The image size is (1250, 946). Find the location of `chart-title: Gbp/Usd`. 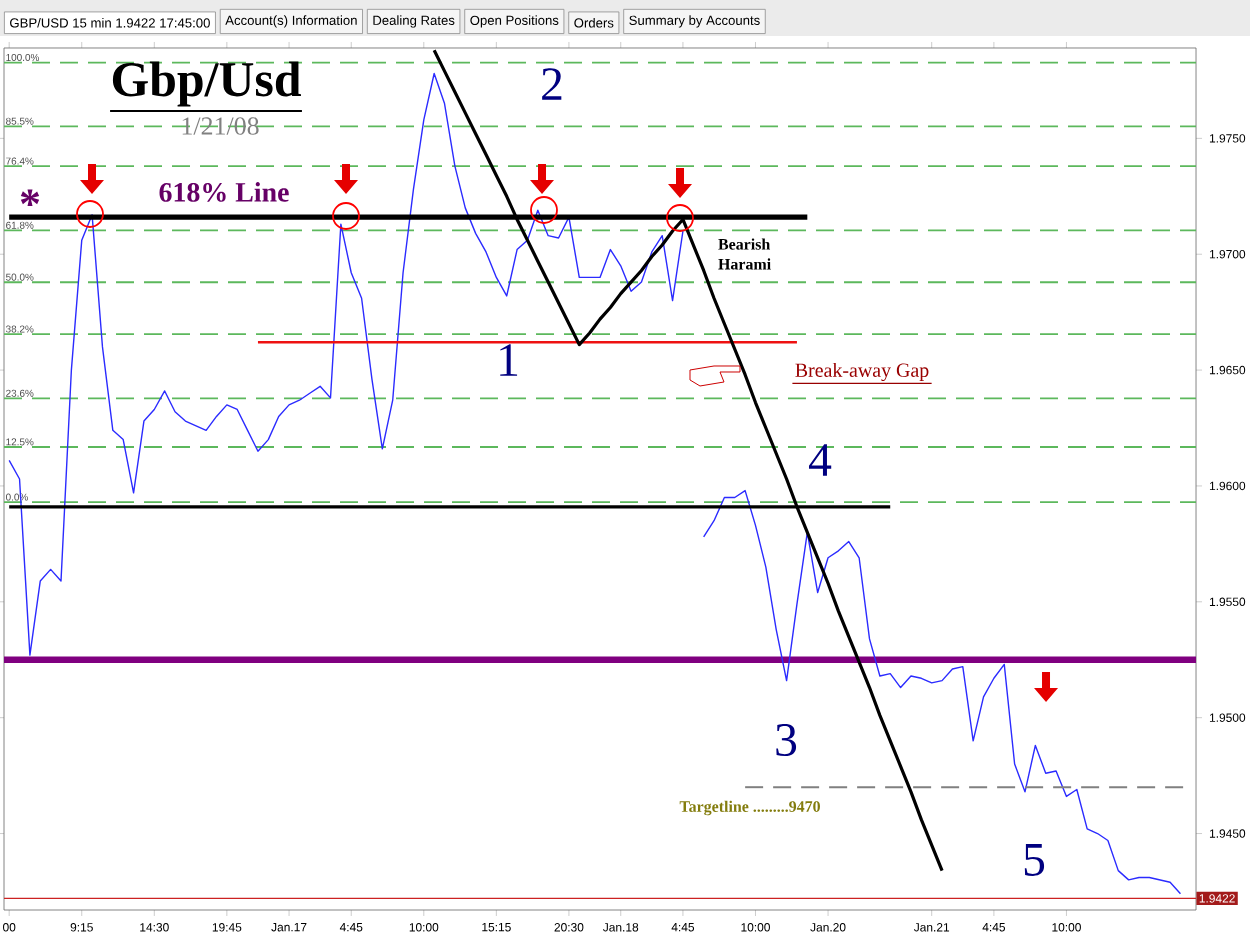

chart-title: Gbp/Usd is located at coordinates (206, 84).